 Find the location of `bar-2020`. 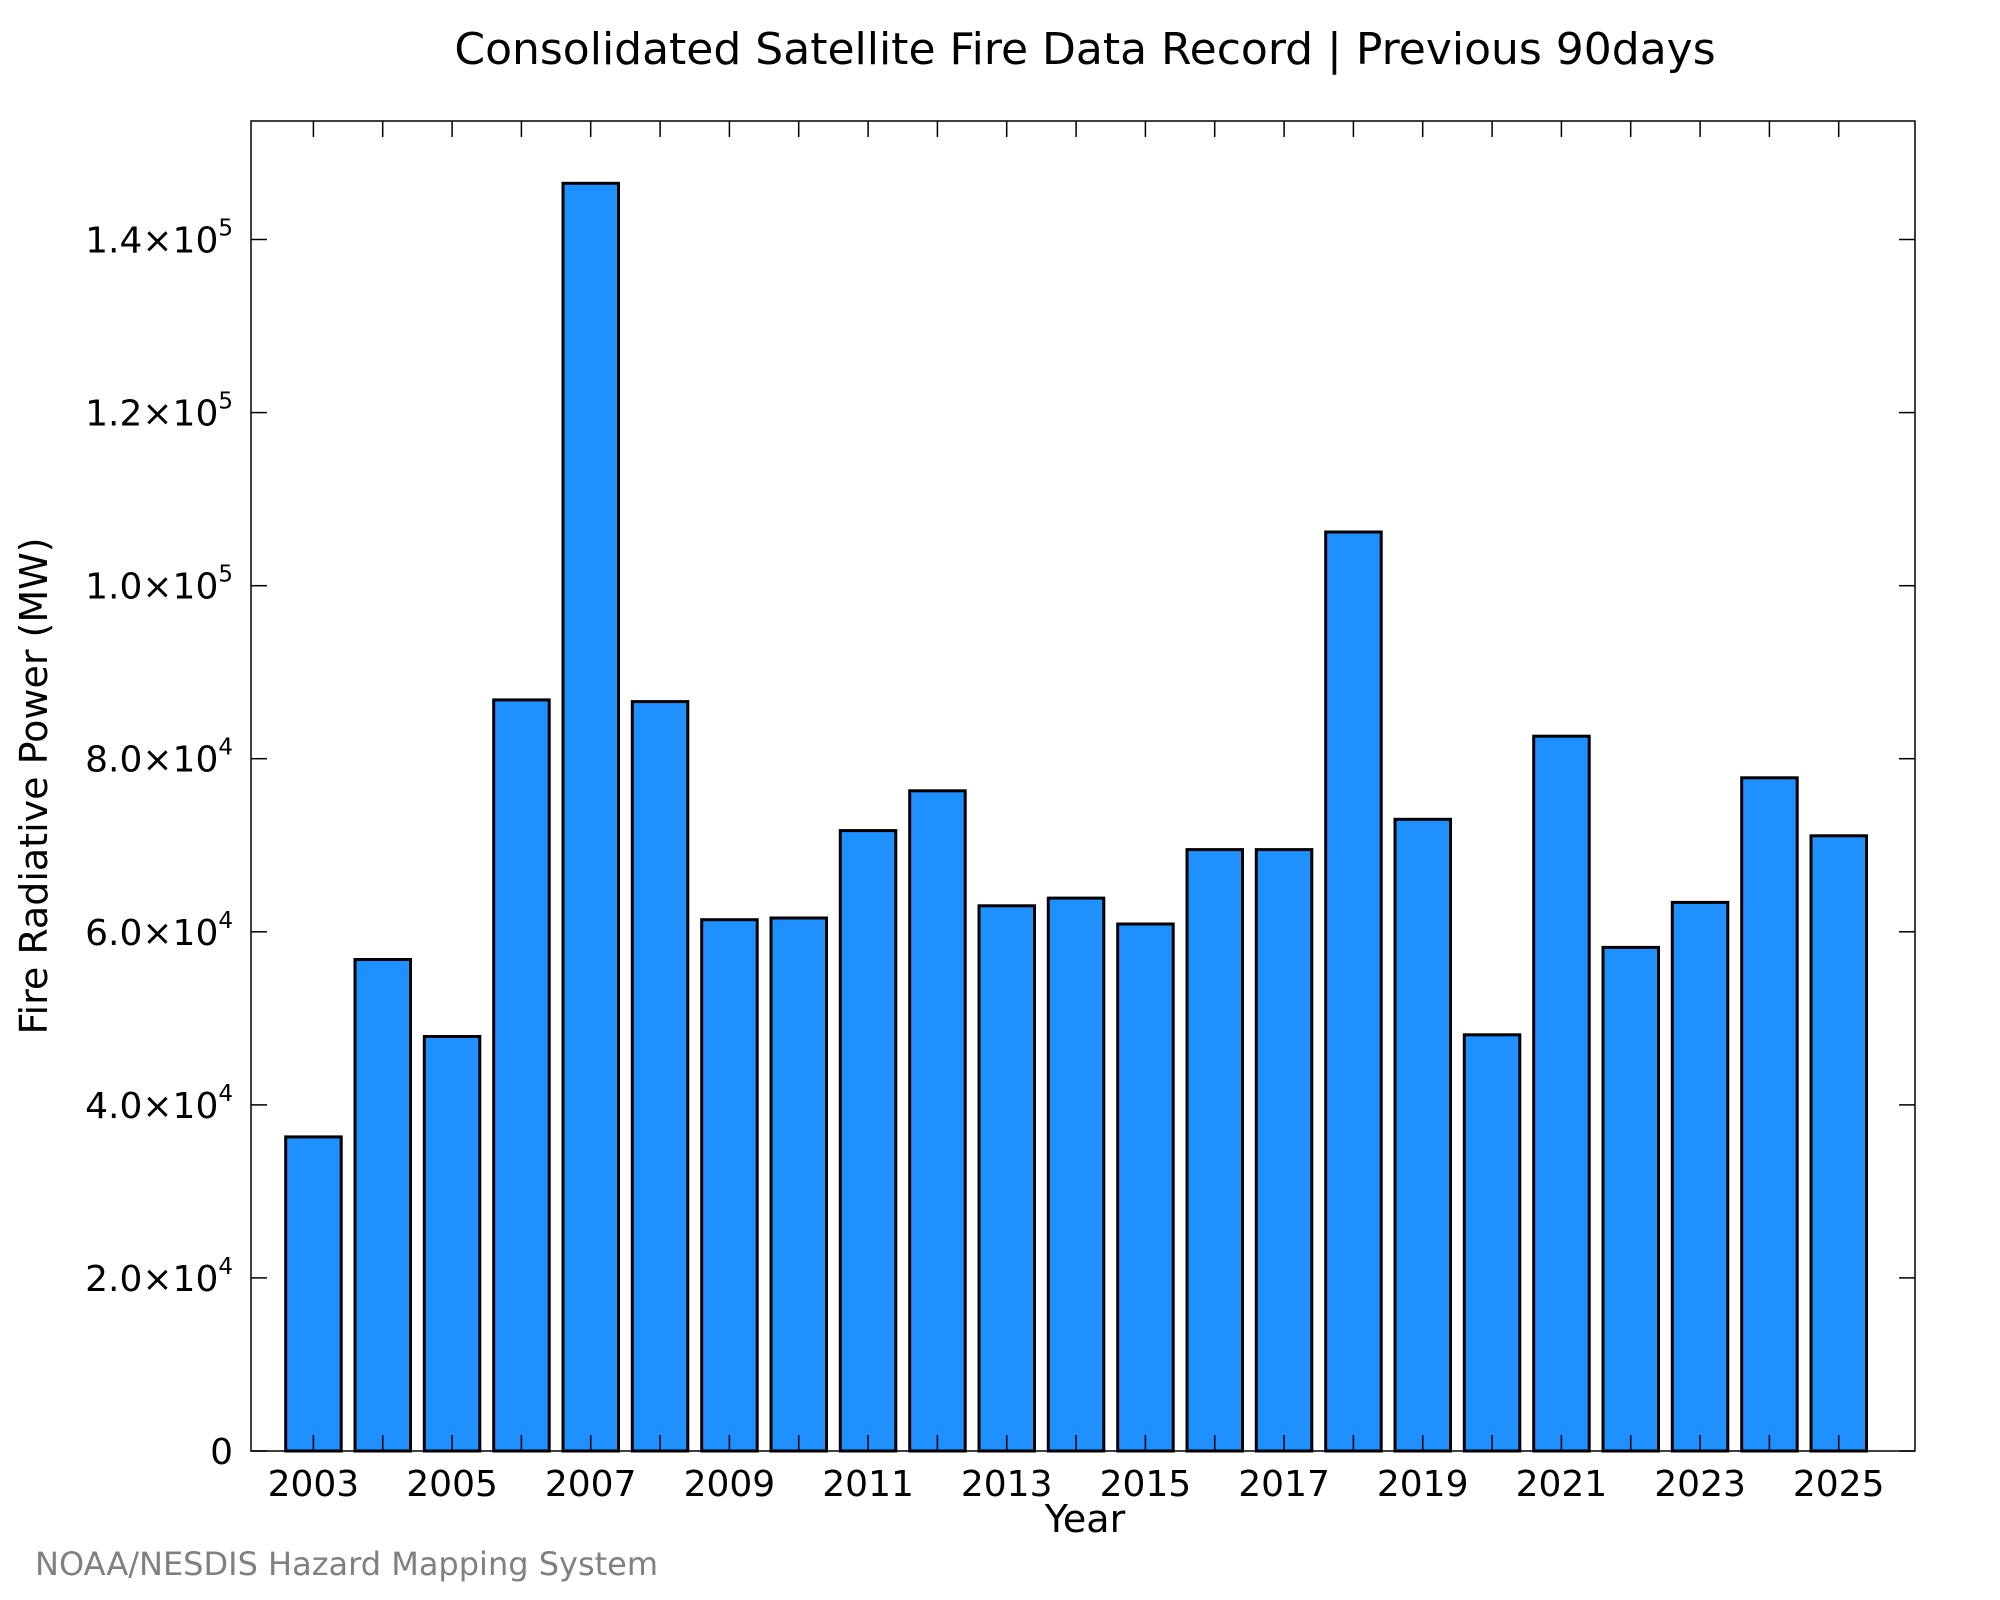

bar-2020 is located at coordinates (1492, 1243).